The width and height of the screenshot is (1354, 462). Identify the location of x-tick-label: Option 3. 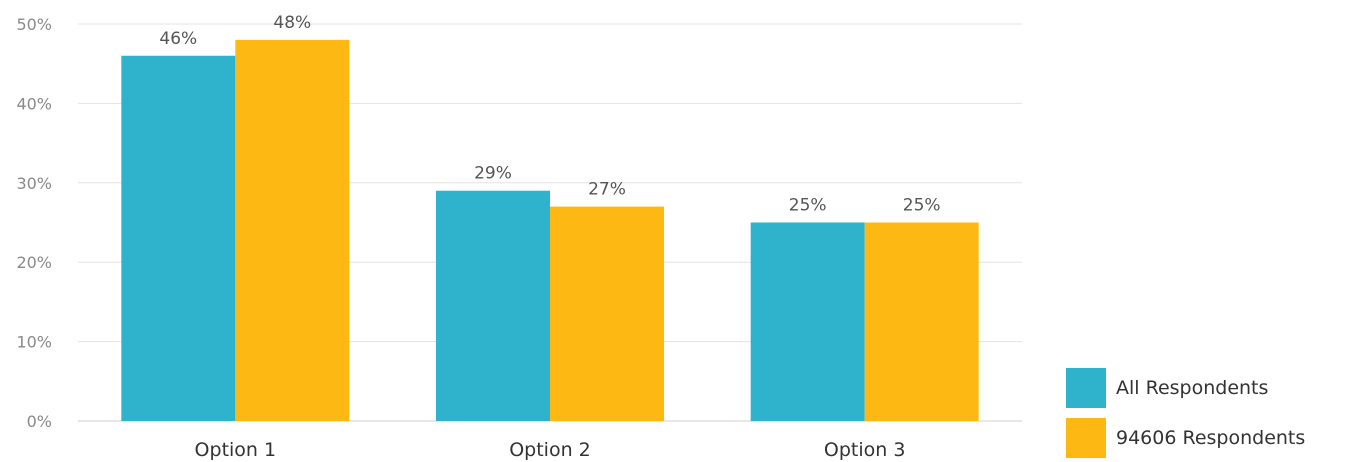
(865, 450).